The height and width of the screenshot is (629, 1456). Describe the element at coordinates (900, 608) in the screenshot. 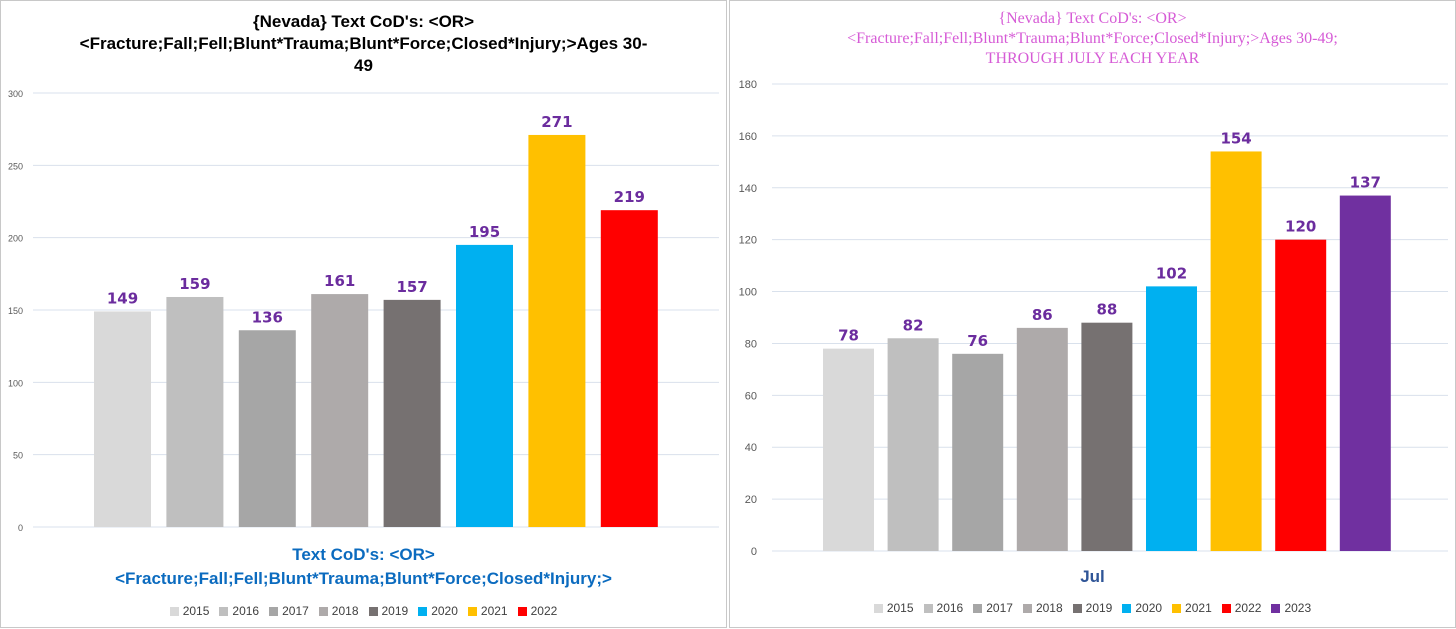

I see `legend-label: 2015` at that location.